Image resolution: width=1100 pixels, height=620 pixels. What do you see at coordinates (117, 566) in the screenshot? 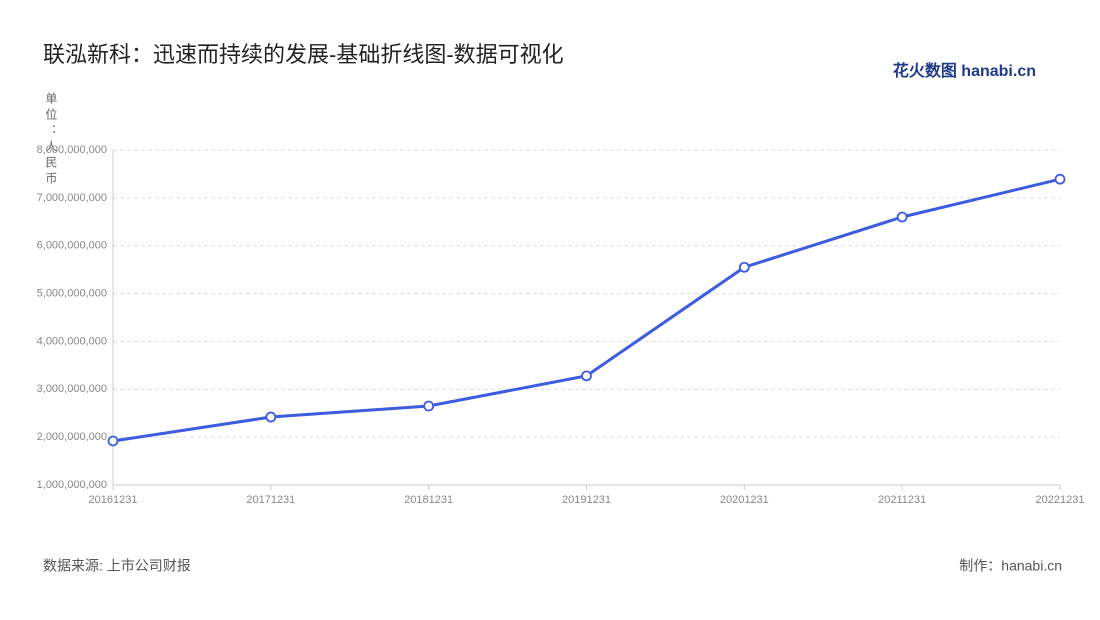
I see `source: 数据来源: 上市公司财报` at bounding box center [117, 566].